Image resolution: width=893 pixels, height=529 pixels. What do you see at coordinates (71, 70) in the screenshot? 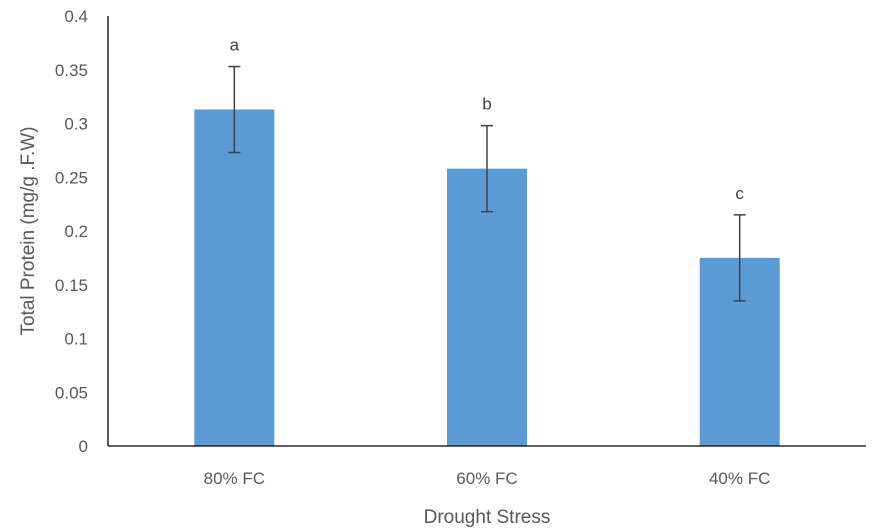
I see `y-tick-label: 0.35` at bounding box center [71, 70].